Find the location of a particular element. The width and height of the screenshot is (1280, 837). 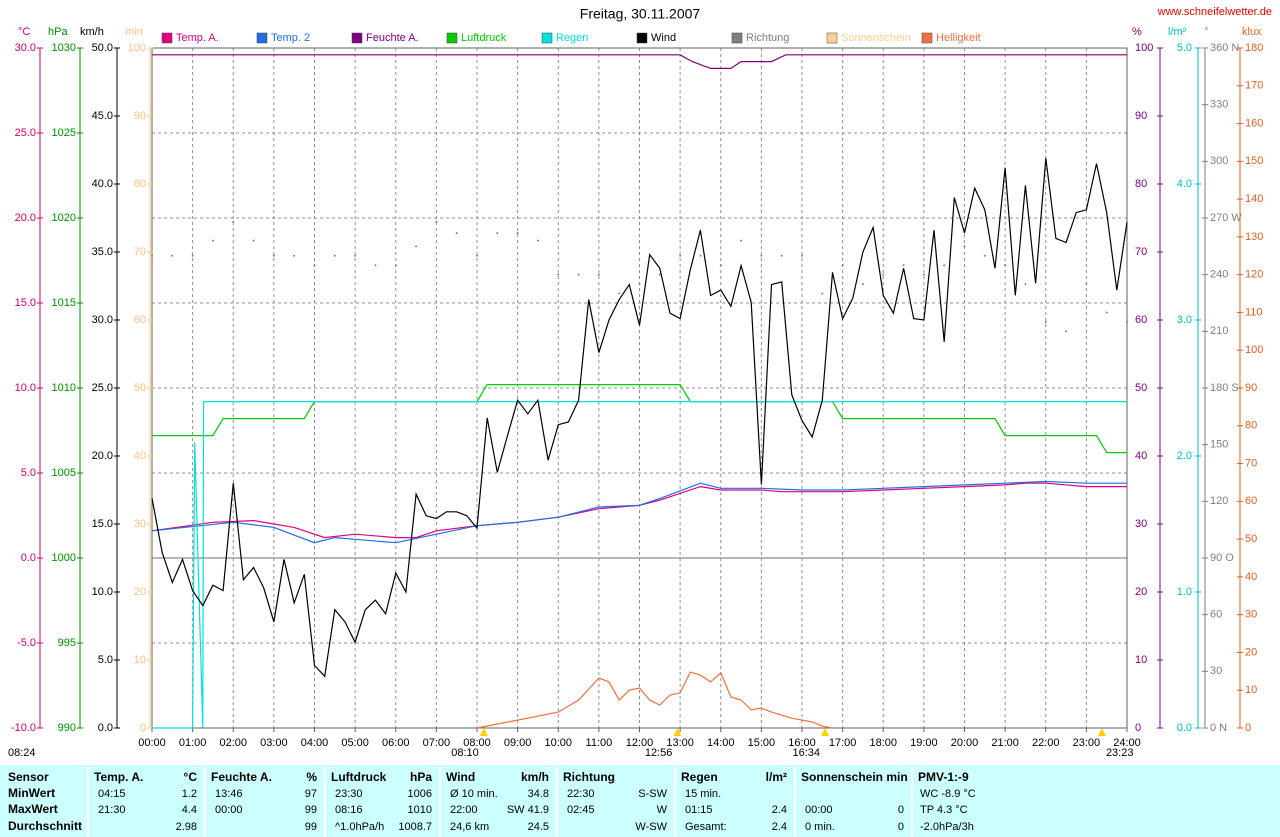

stats-cell: 01:15 is located at coordinates (699, 810).